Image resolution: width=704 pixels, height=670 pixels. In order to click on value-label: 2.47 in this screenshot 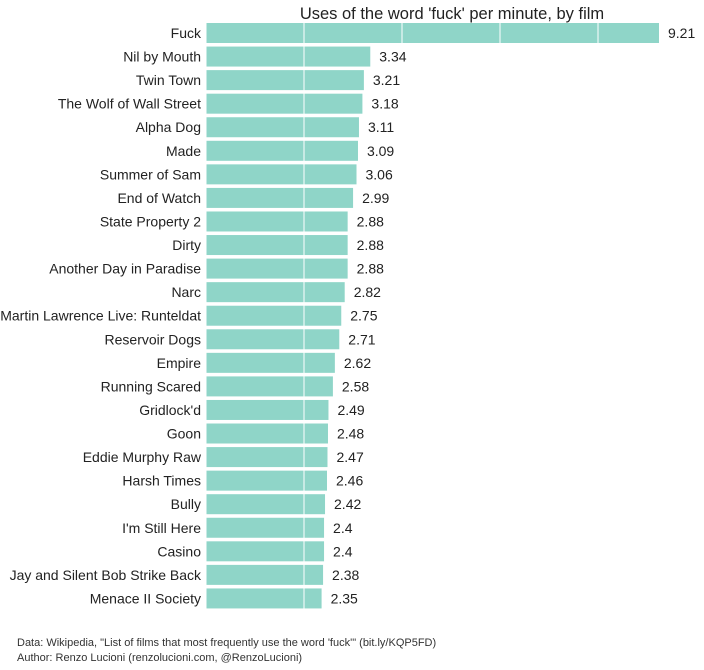, I will do `click(349, 457)`.